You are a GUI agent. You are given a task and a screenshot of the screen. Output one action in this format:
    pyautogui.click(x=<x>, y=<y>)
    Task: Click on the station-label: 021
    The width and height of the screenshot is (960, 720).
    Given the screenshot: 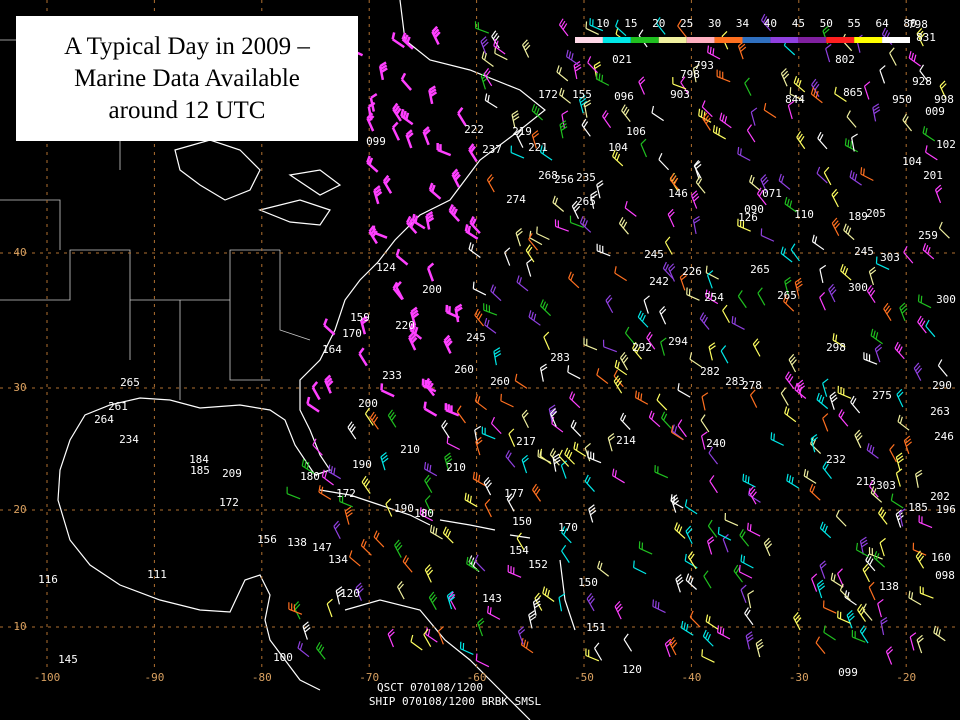 What is the action you would take?
    pyautogui.click(x=622, y=59)
    